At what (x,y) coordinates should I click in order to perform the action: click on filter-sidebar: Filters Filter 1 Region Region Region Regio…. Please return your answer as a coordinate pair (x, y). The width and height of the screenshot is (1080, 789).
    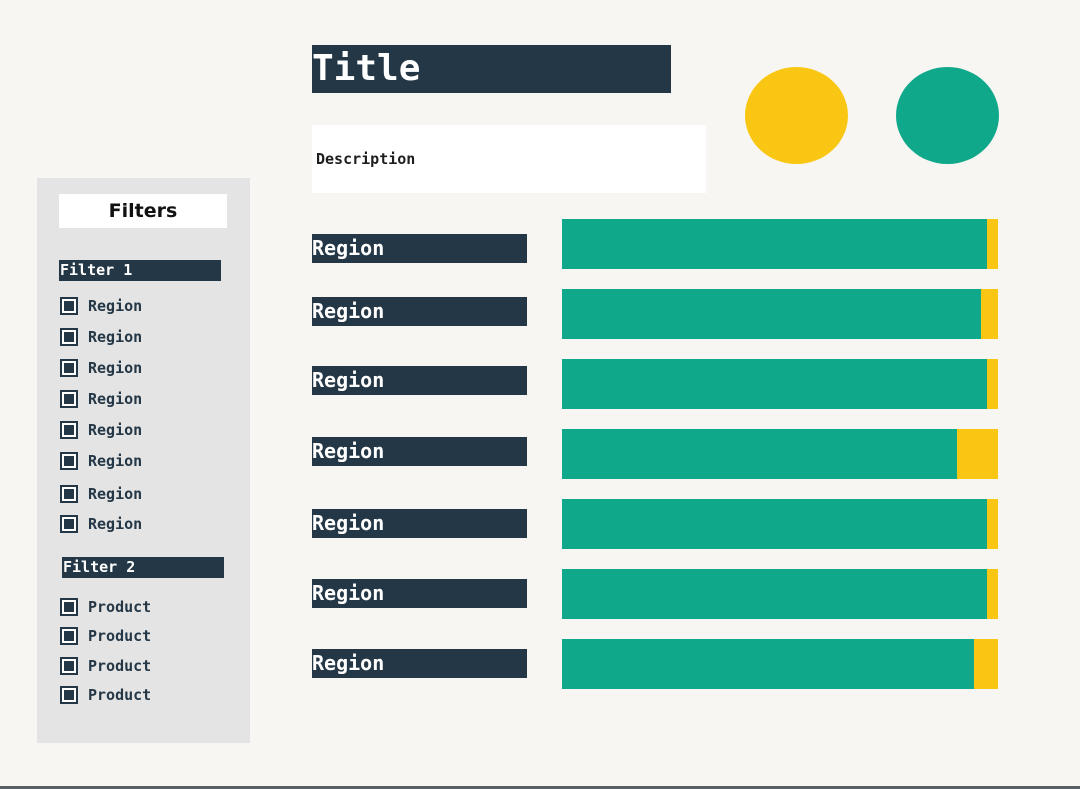
    Looking at the image, I should click on (143, 460).